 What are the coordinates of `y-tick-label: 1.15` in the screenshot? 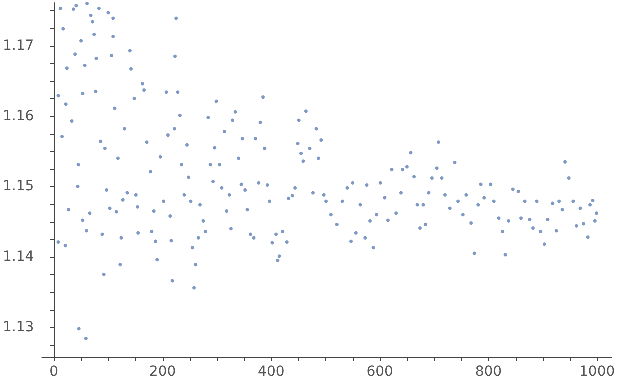 It's located at (18, 186).